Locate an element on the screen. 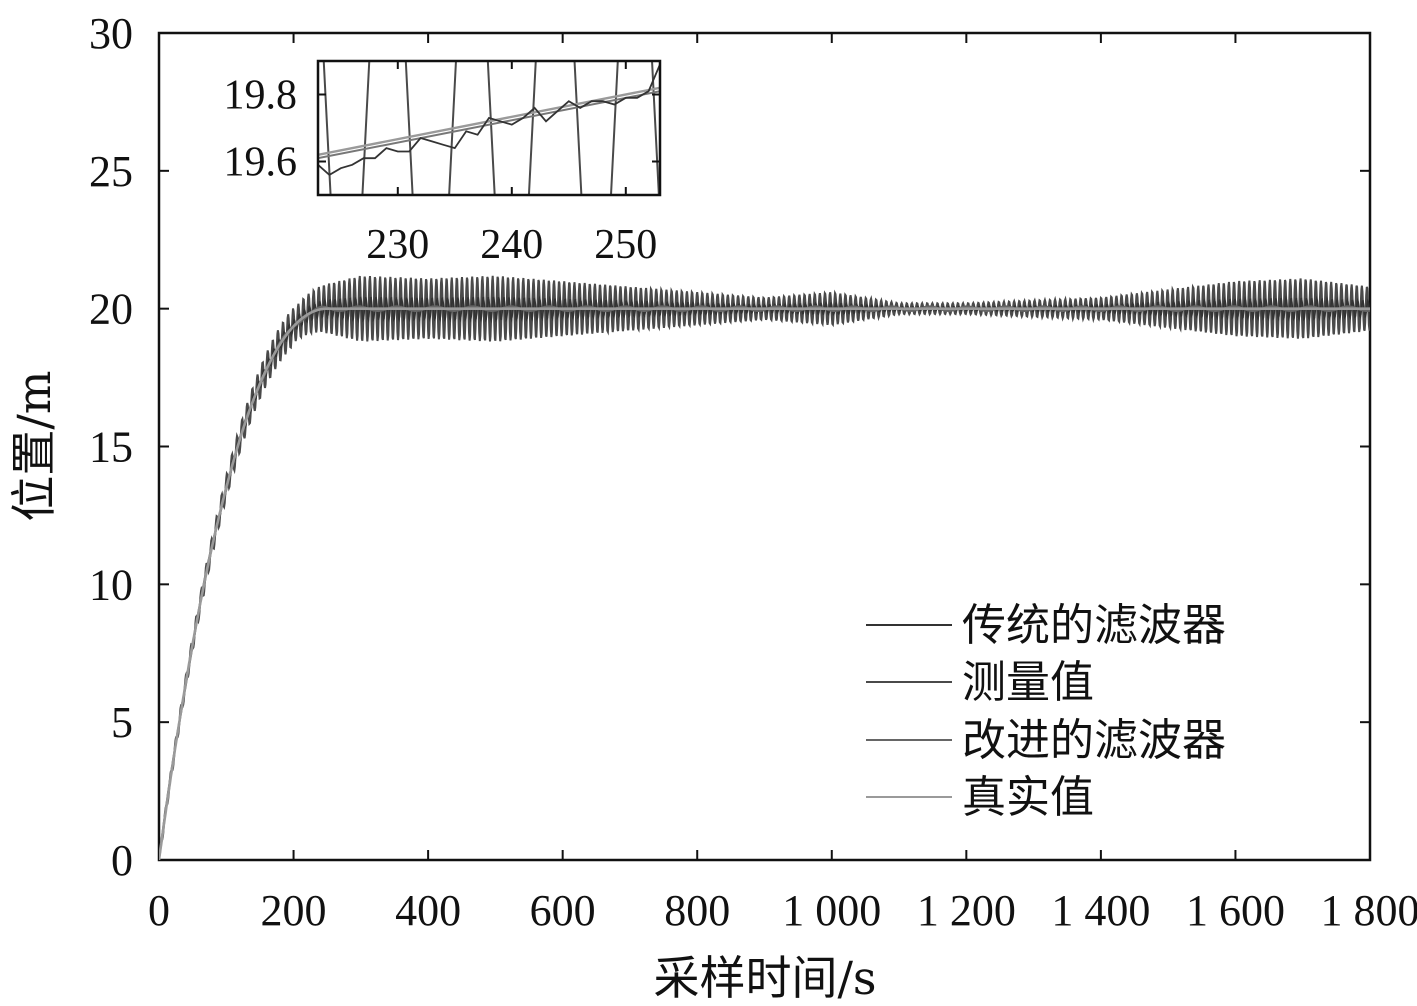 The width and height of the screenshot is (1417, 1006). x-axis-label: 采样时间/s is located at coordinates (764, 978).